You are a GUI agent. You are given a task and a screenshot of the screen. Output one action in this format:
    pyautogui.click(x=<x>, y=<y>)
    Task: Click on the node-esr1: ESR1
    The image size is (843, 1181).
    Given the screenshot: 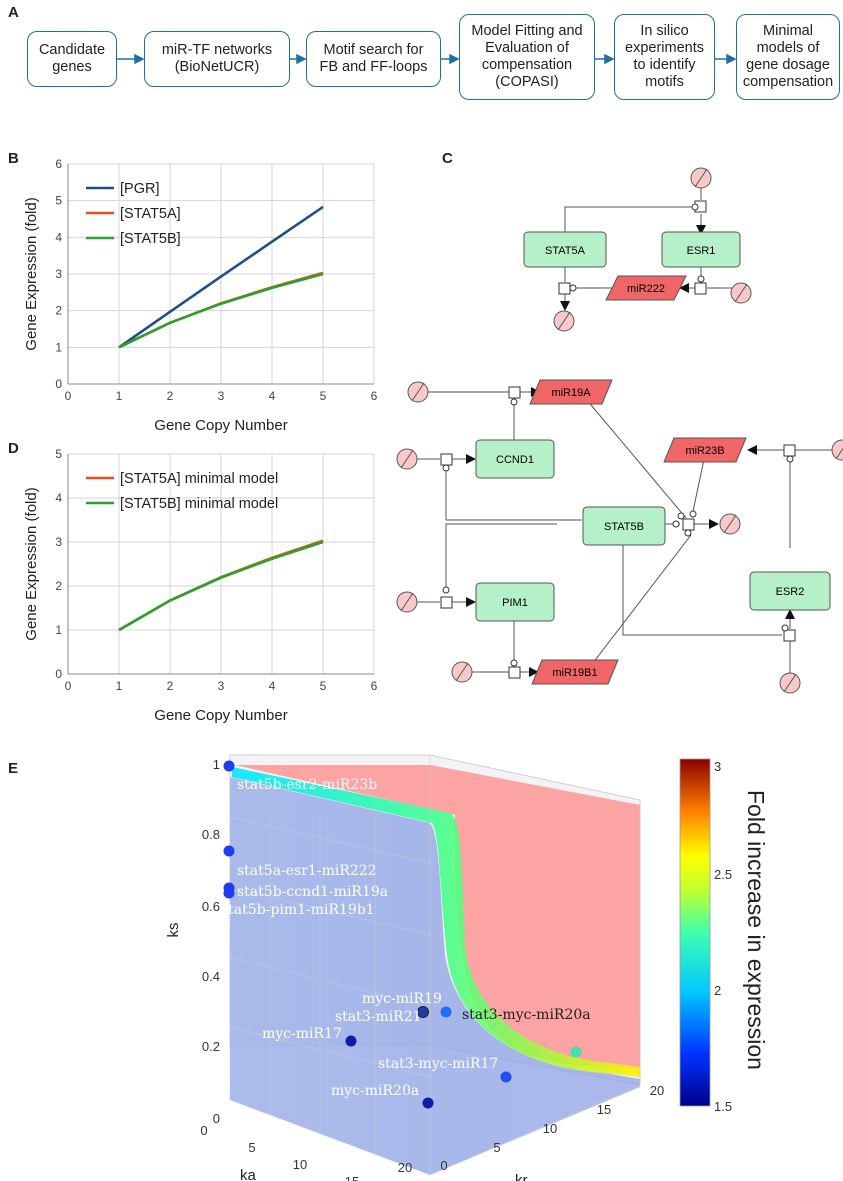 What is the action you would take?
    pyautogui.click(x=701, y=249)
    